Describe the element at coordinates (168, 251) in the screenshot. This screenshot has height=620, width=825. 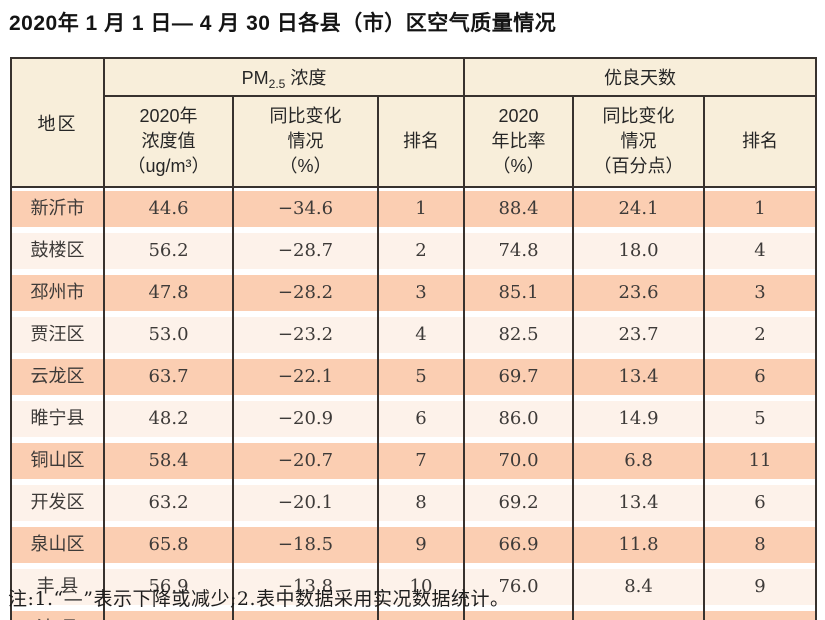
I see `pm-value-cell: 56.2` at that location.